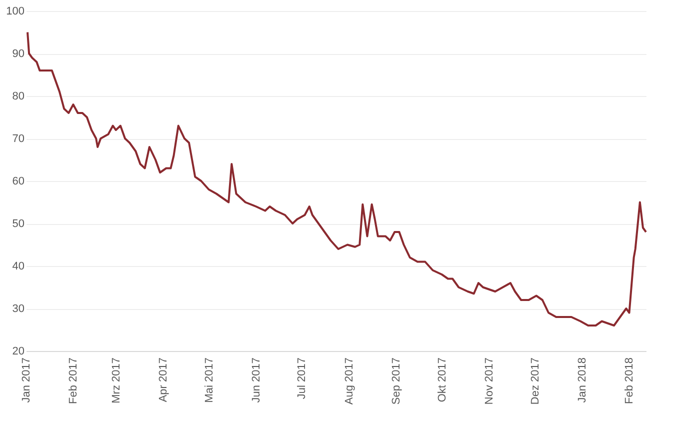 Image resolution: width=699 pixels, height=439 pixels. What do you see at coordinates (74, 381) in the screenshot?
I see `x-tick-label: Feb 2017` at bounding box center [74, 381].